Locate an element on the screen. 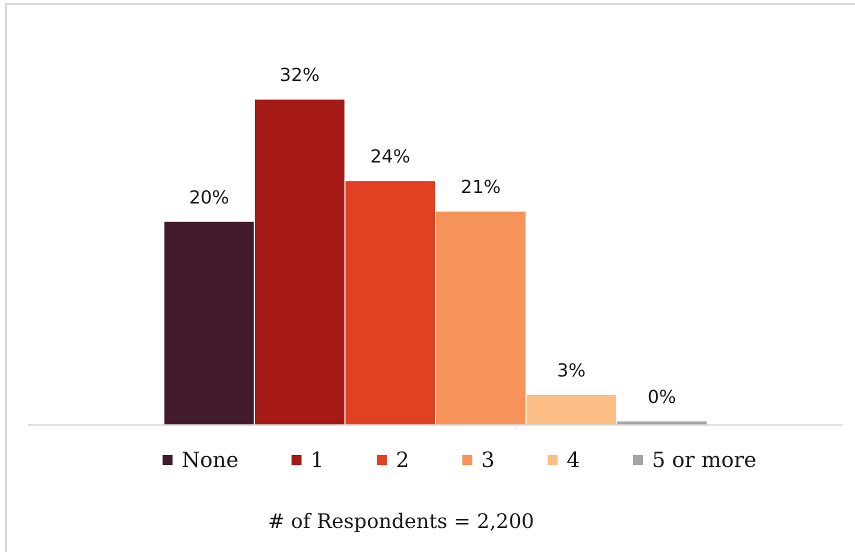 The image size is (855, 552). legend-label: 3 is located at coordinates (488, 460).